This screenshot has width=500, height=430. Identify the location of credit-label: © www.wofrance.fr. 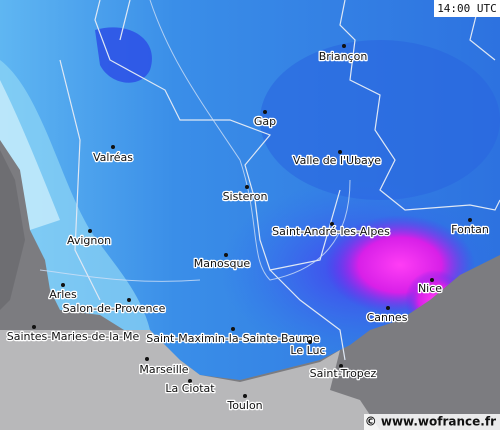
(430, 422).